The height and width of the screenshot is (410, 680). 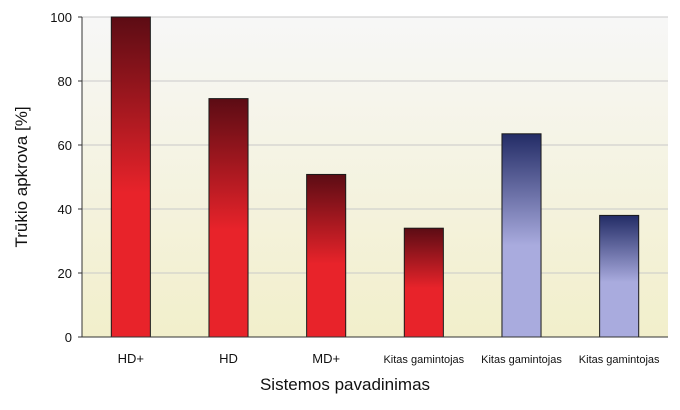 What do you see at coordinates (21, 176) in the screenshot?
I see `y-axis-title: Trūkio apkrova [%]` at bounding box center [21, 176].